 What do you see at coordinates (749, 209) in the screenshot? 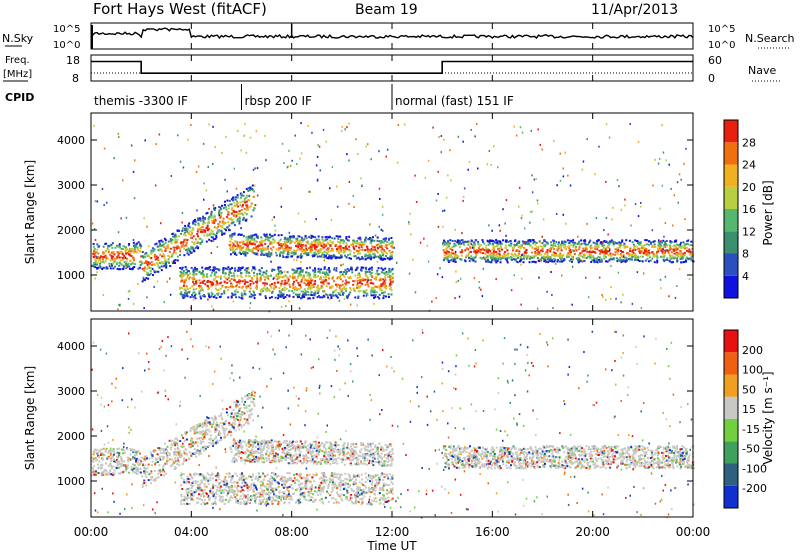
I see `colorbar-tick-label: 16` at bounding box center [749, 209].